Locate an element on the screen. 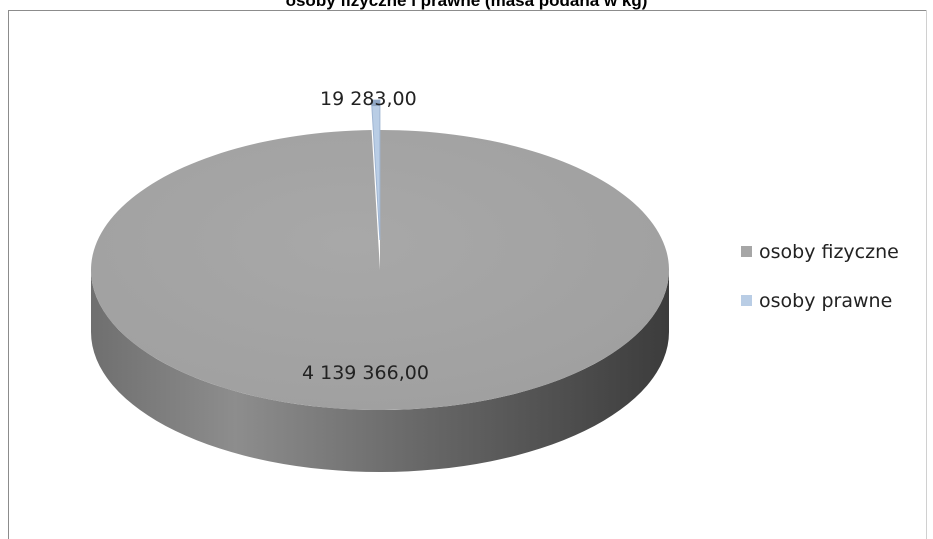 This screenshot has height=539, width=933. chart-frame-right is located at coordinates (926, 274).